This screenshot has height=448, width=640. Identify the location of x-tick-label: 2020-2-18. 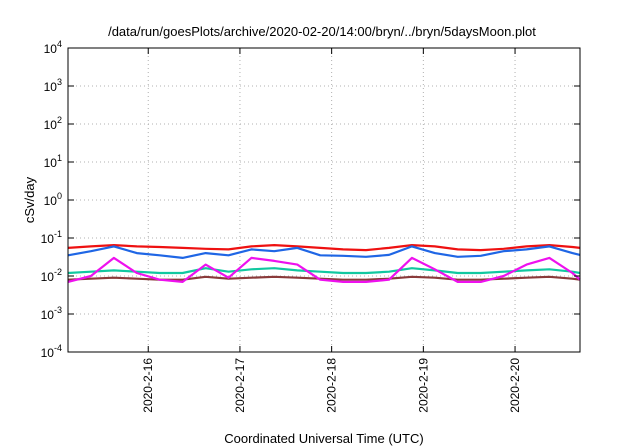
(332, 385).